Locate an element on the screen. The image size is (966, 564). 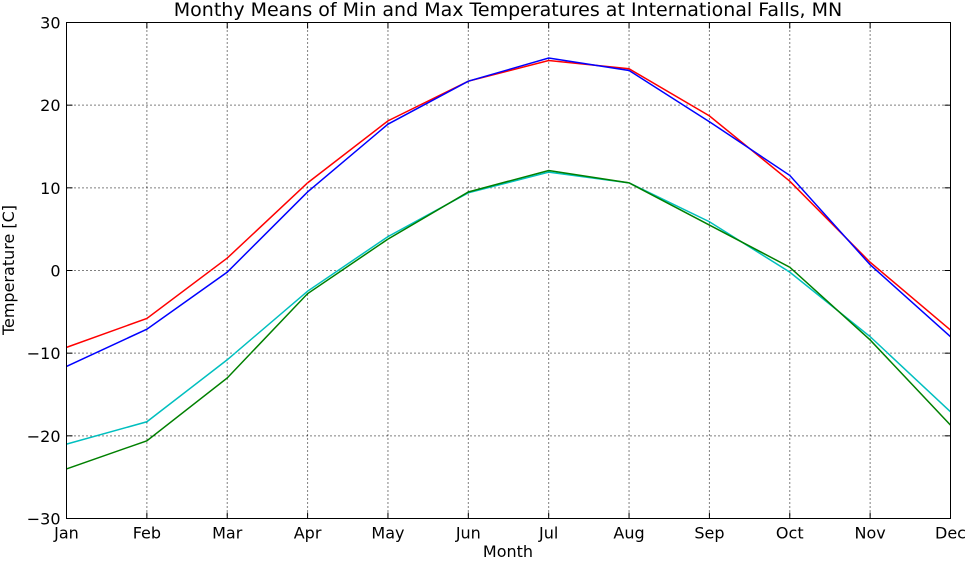
x-tick-label: Mar is located at coordinates (227, 533).